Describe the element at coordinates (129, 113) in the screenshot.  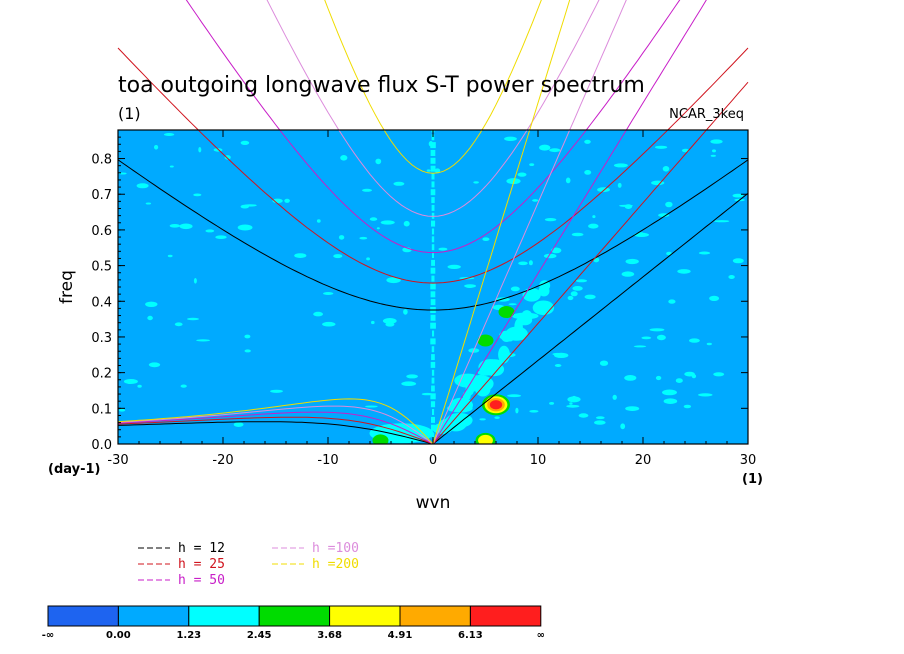
I see `chart-subtitle: (1)` at that location.